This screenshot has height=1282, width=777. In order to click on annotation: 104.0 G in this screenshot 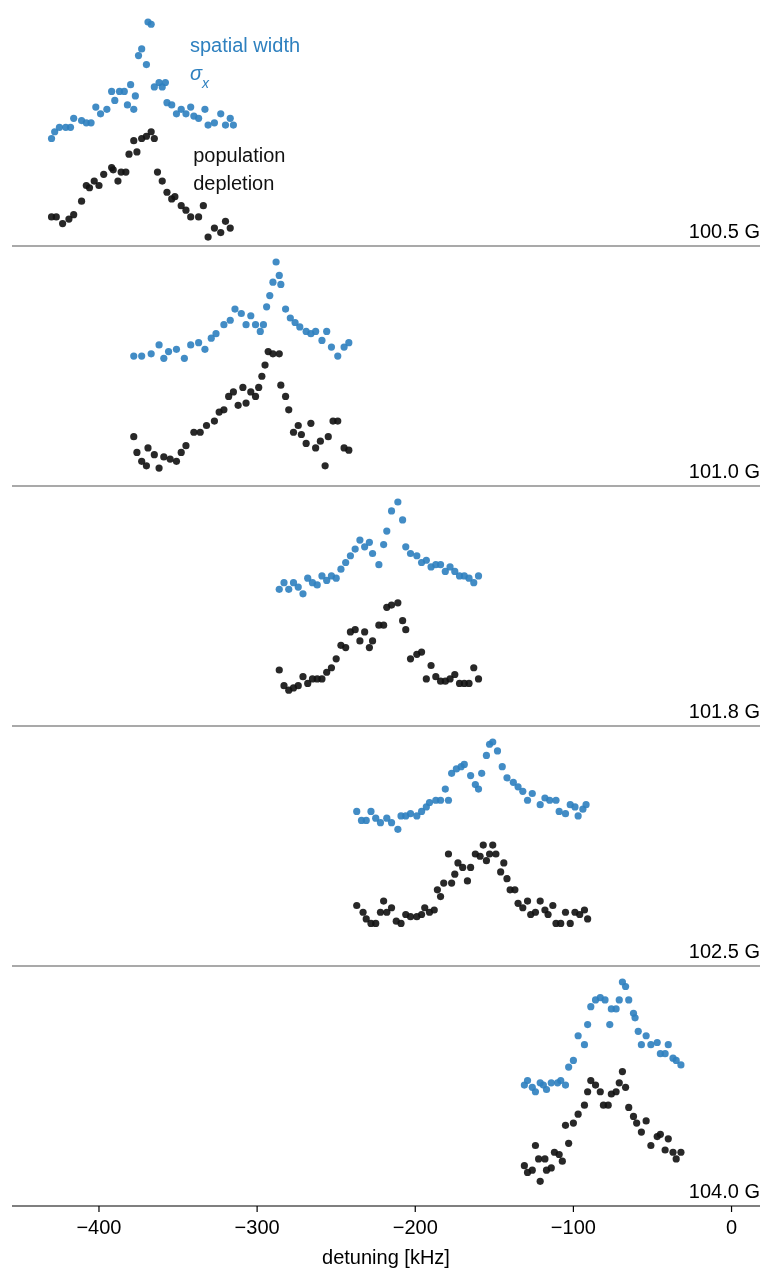, I will do `click(724, 1191)`.